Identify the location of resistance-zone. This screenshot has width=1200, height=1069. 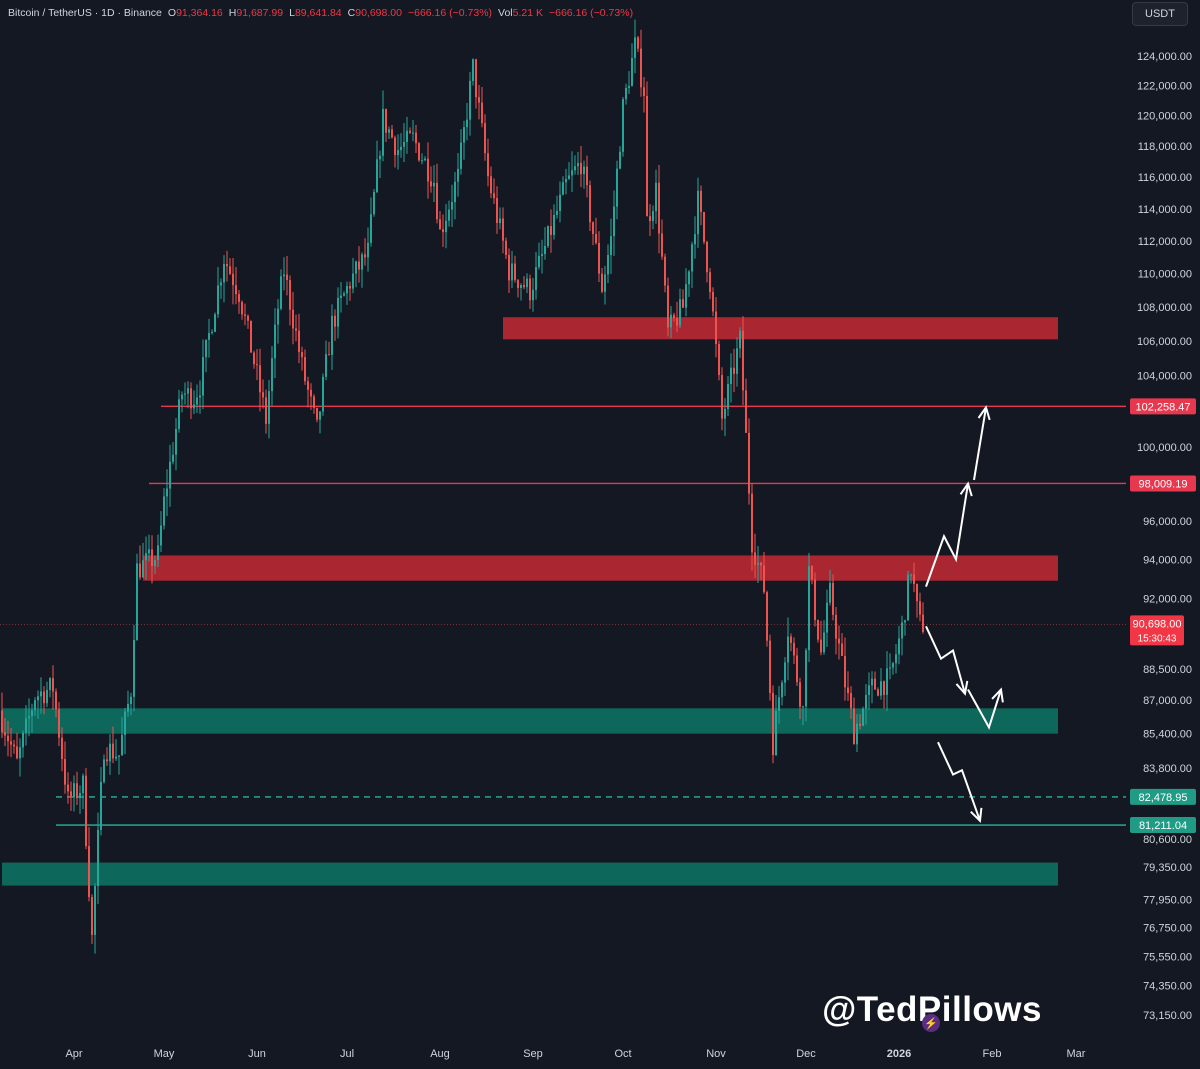
(780, 328).